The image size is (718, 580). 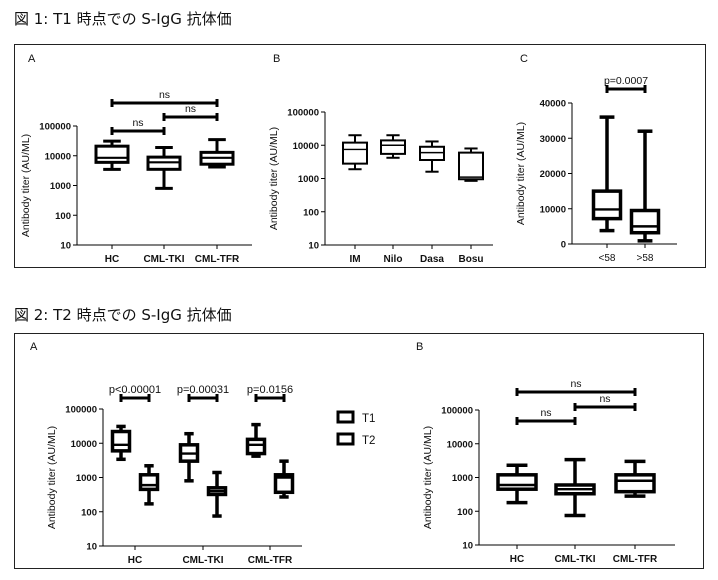 I want to click on bracket-label: p<0.00001, so click(x=135, y=390).